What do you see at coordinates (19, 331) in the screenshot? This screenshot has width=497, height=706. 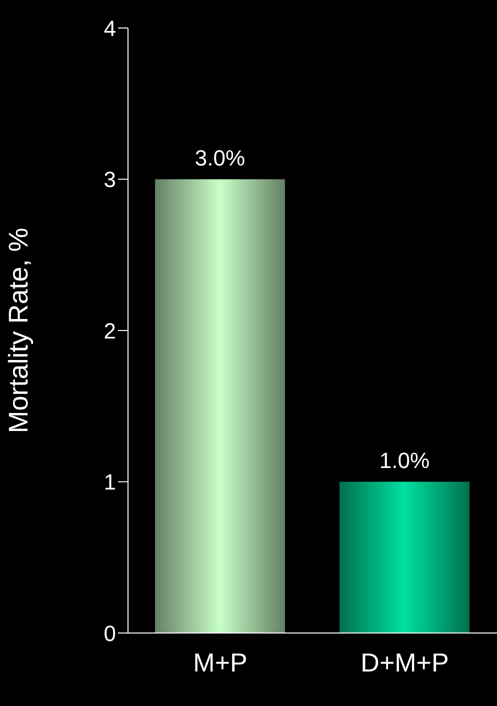 I see `y-axis-title: Mortality Rate, %` at bounding box center [19, 331].